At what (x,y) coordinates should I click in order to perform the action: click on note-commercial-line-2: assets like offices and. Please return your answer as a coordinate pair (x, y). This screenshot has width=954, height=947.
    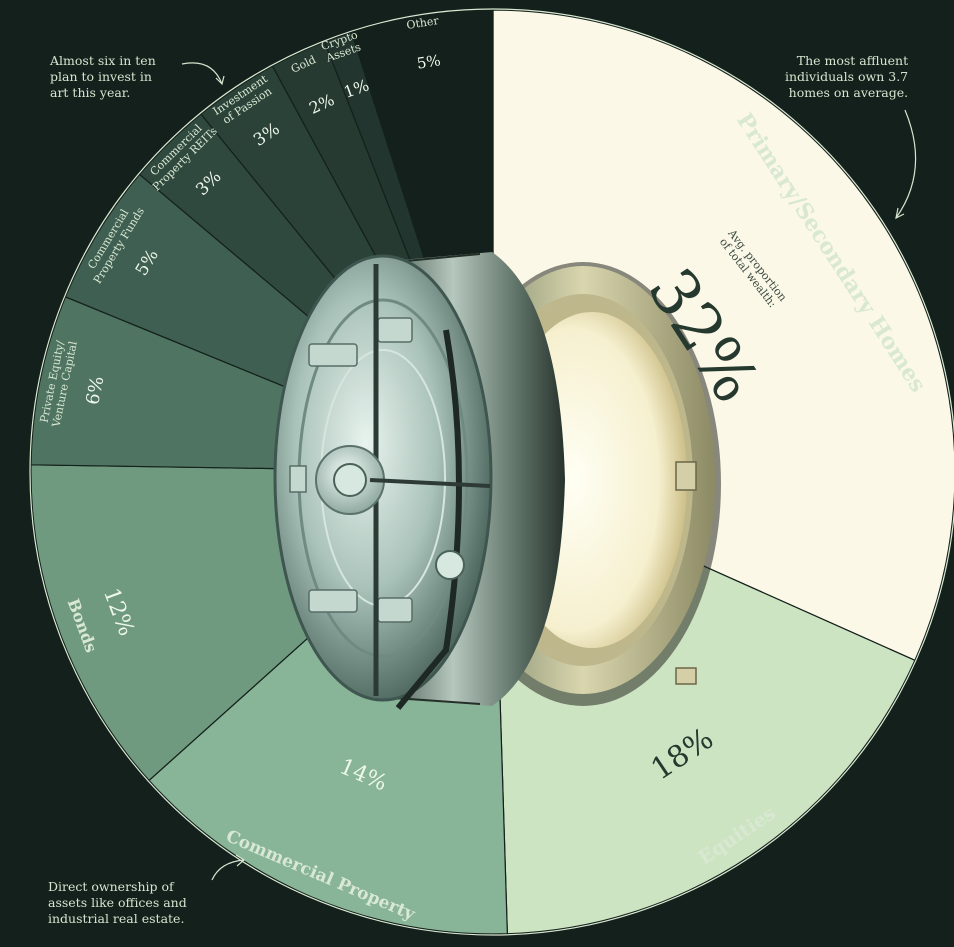
    Looking at the image, I should click on (117, 902).